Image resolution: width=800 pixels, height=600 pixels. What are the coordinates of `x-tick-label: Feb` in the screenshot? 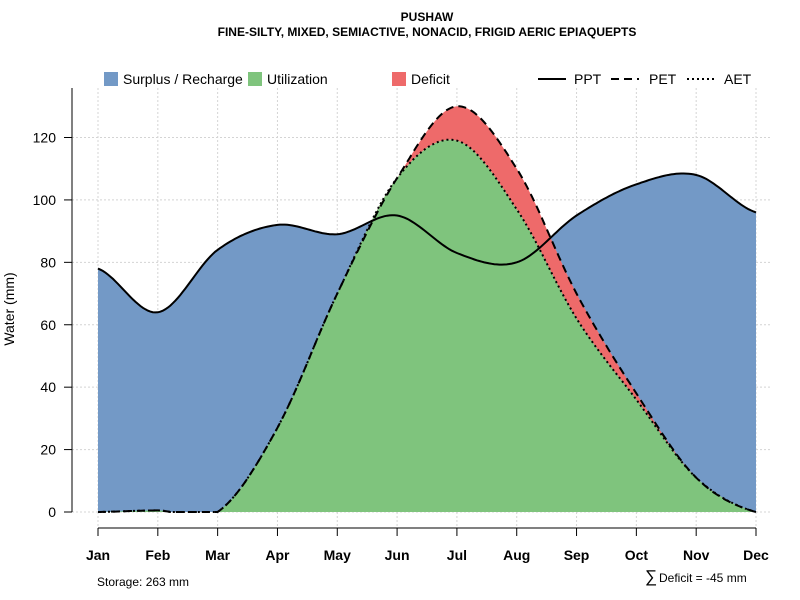 It's located at (157, 555).